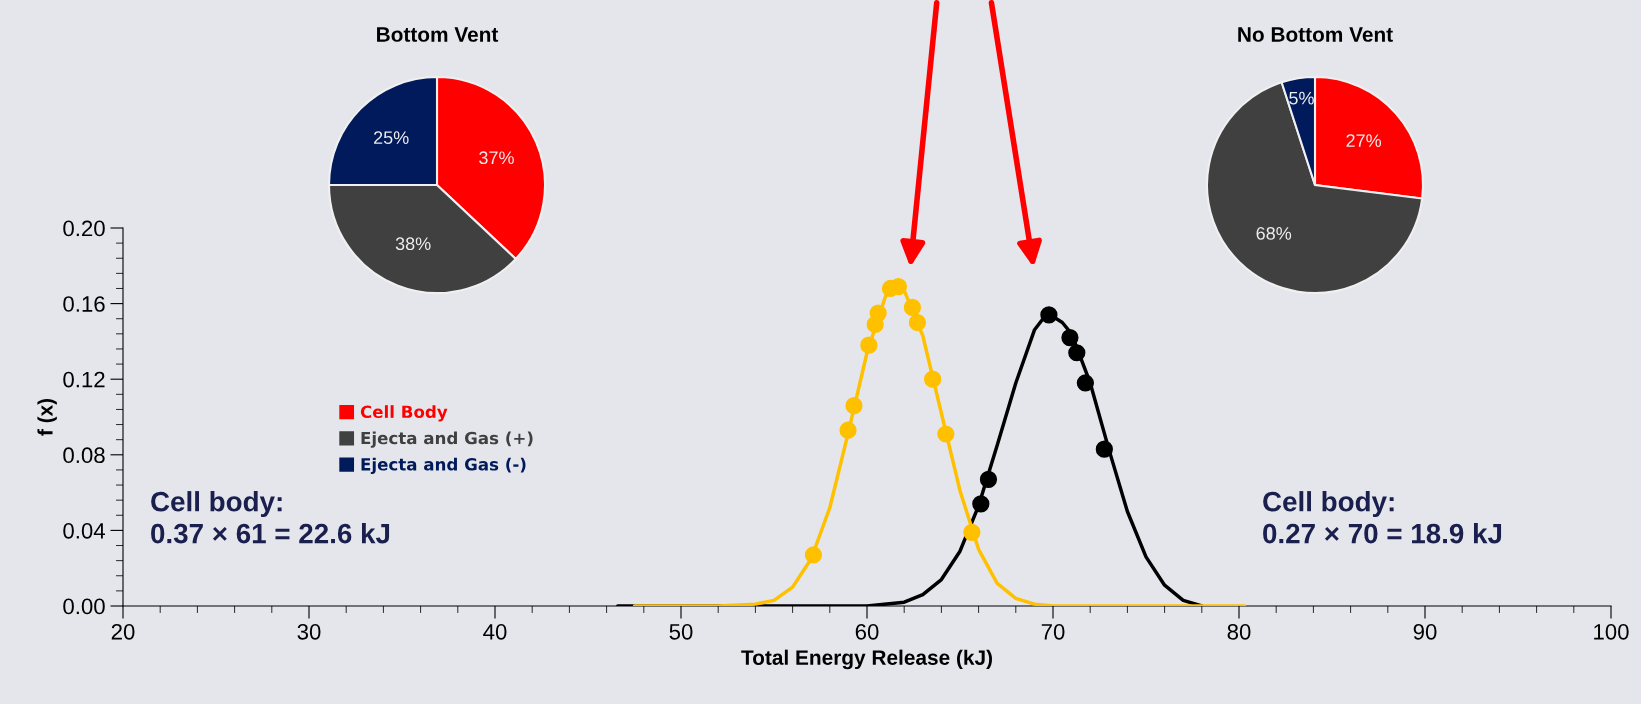 This screenshot has width=1641, height=704. Describe the element at coordinates (1611, 631) in the screenshot. I see `x-tick-label: 100` at that location.